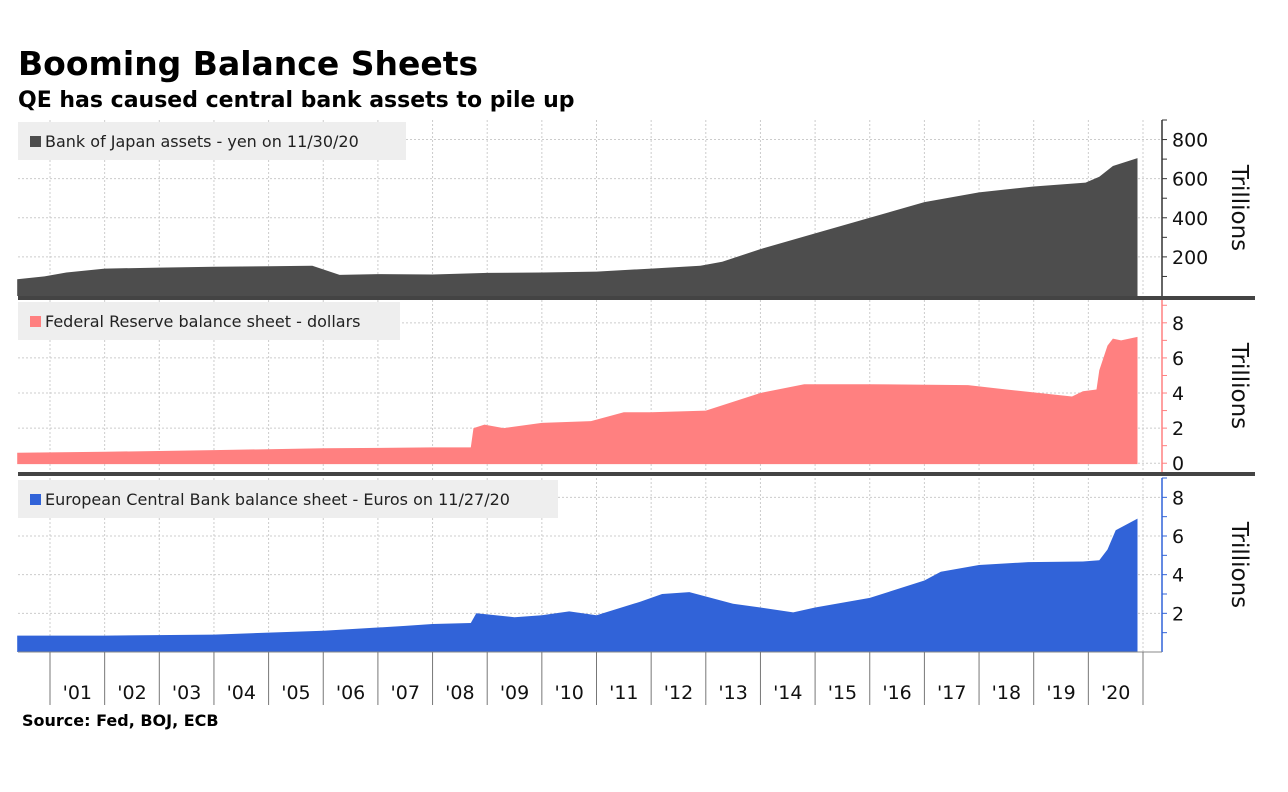 The height and width of the screenshot is (792, 1288). What do you see at coordinates (1190, 219) in the screenshot?
I see `y-tick-label: 400` at bounding box center [1190, 219].